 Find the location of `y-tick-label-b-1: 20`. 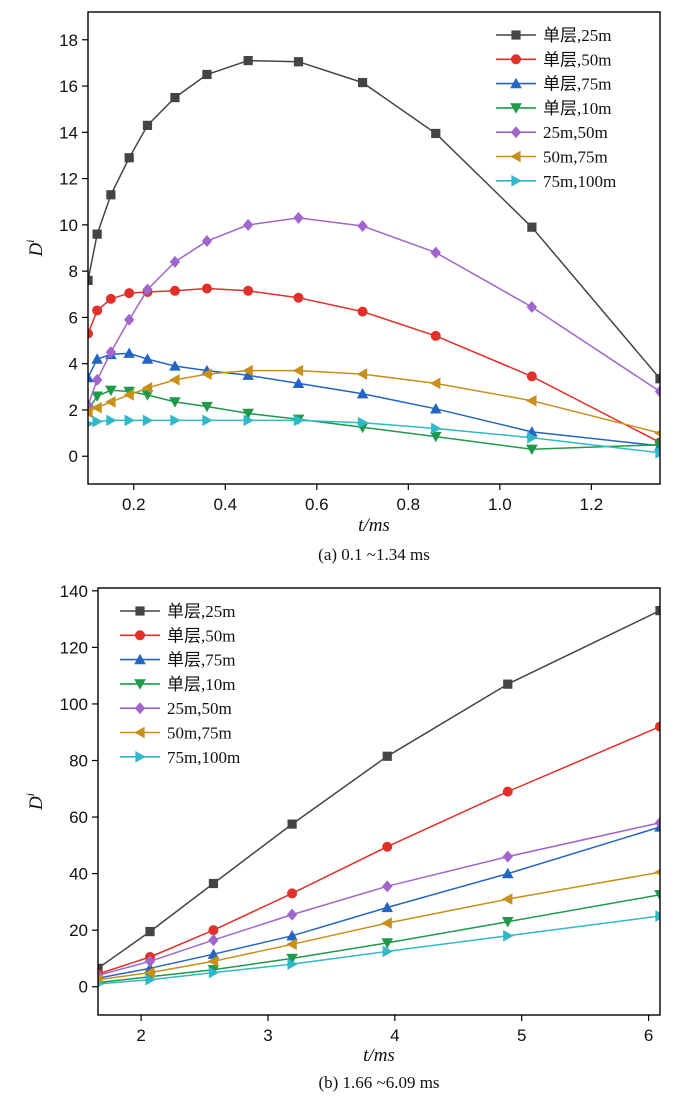

y-tick-label-b-1: 20 is located at coordinates (78, 930).